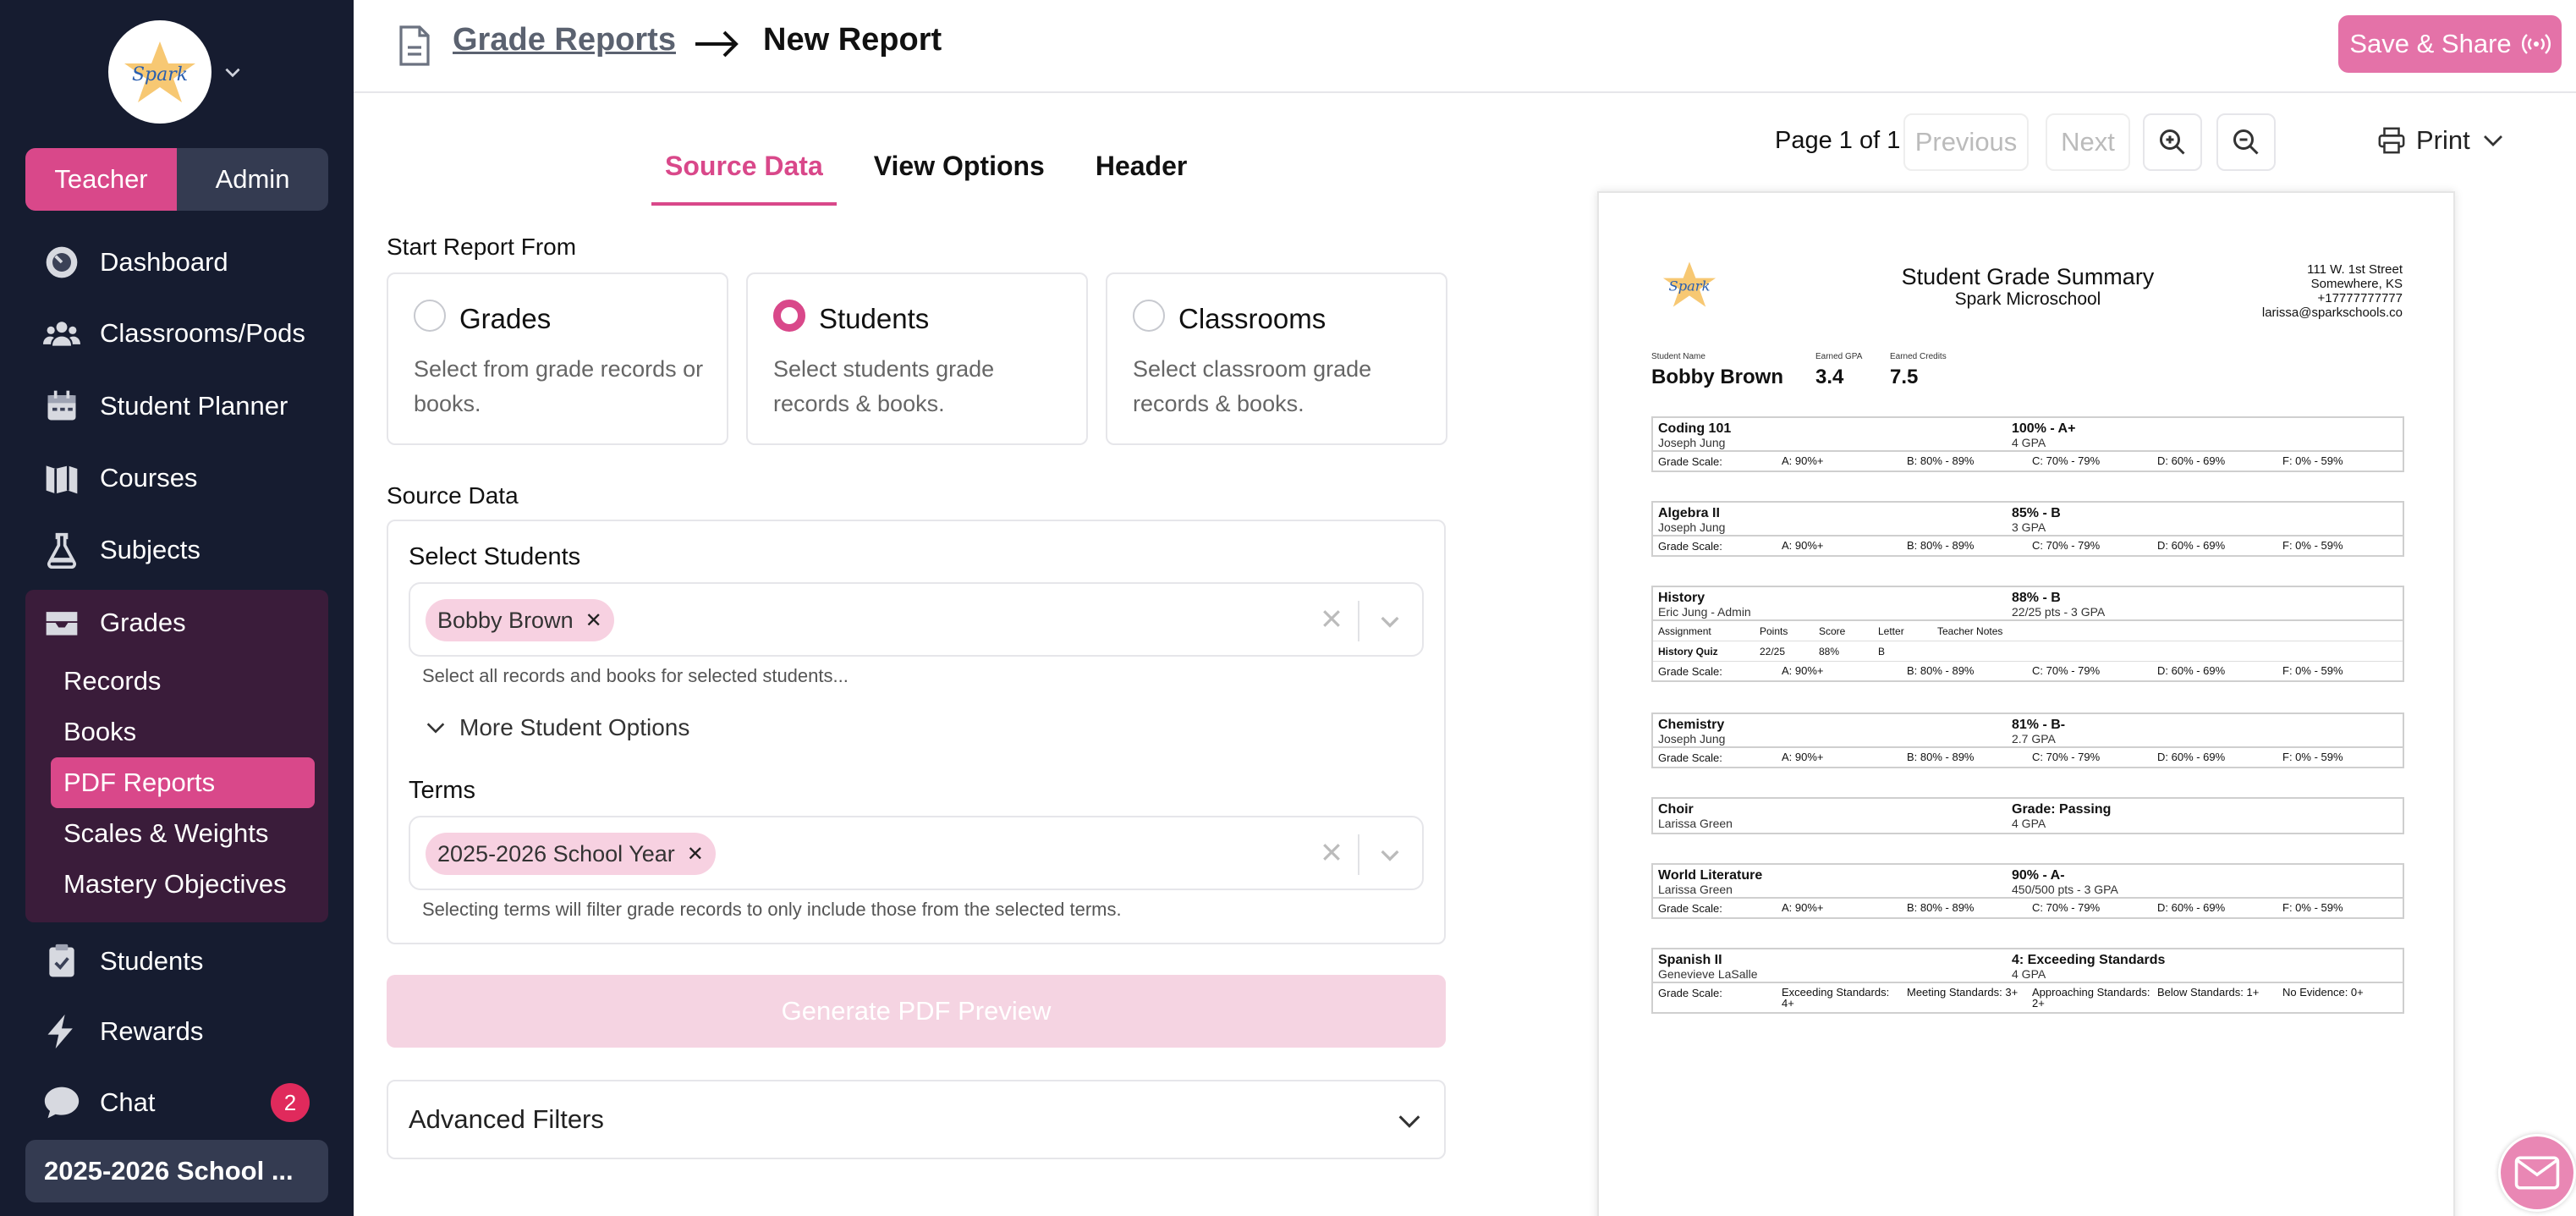  What do you see at coordinates (2391, 140) in the screenshot?
I see `printer-icon` at bounding box center [2391, 140].